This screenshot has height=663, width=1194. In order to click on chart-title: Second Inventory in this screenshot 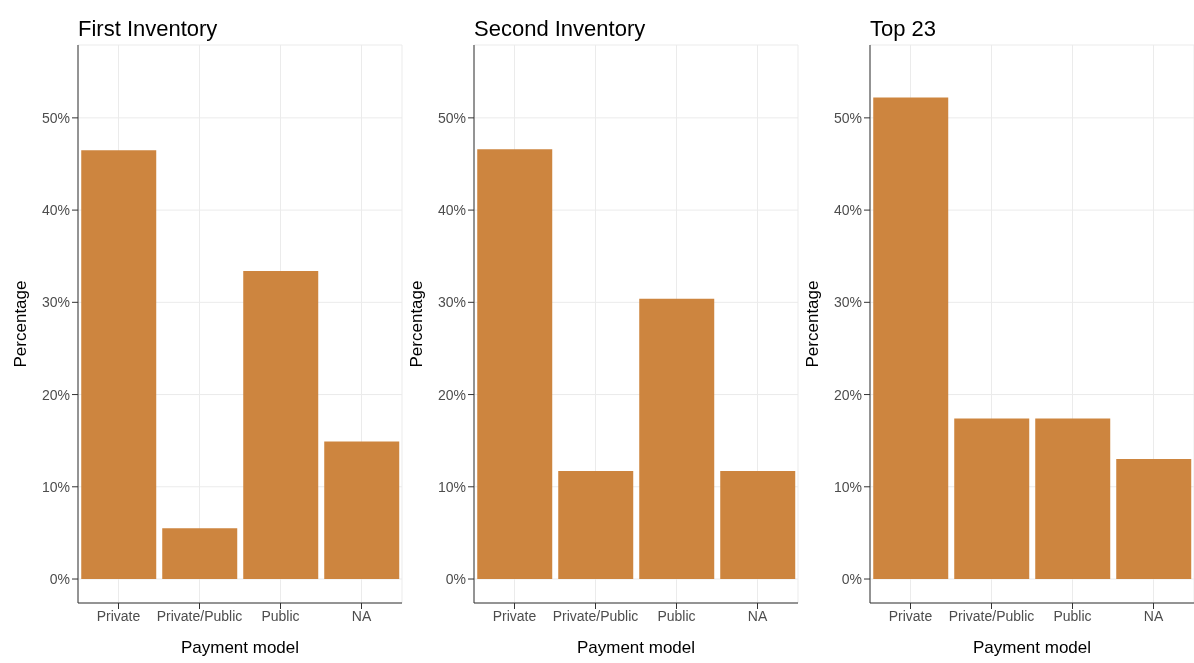, I will do `click(560, 29)`.